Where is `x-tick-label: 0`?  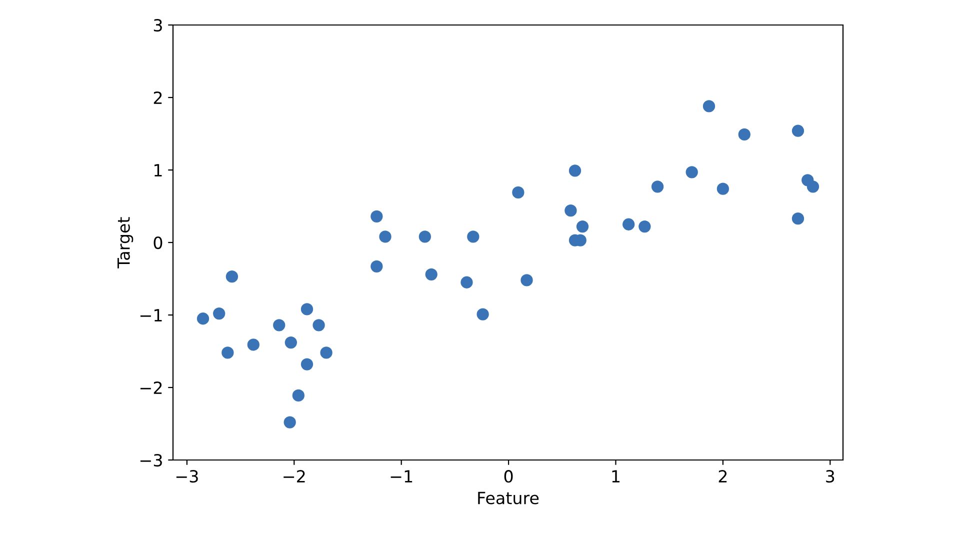 x-tick-label: 0 is located at coordinates (508, 476).